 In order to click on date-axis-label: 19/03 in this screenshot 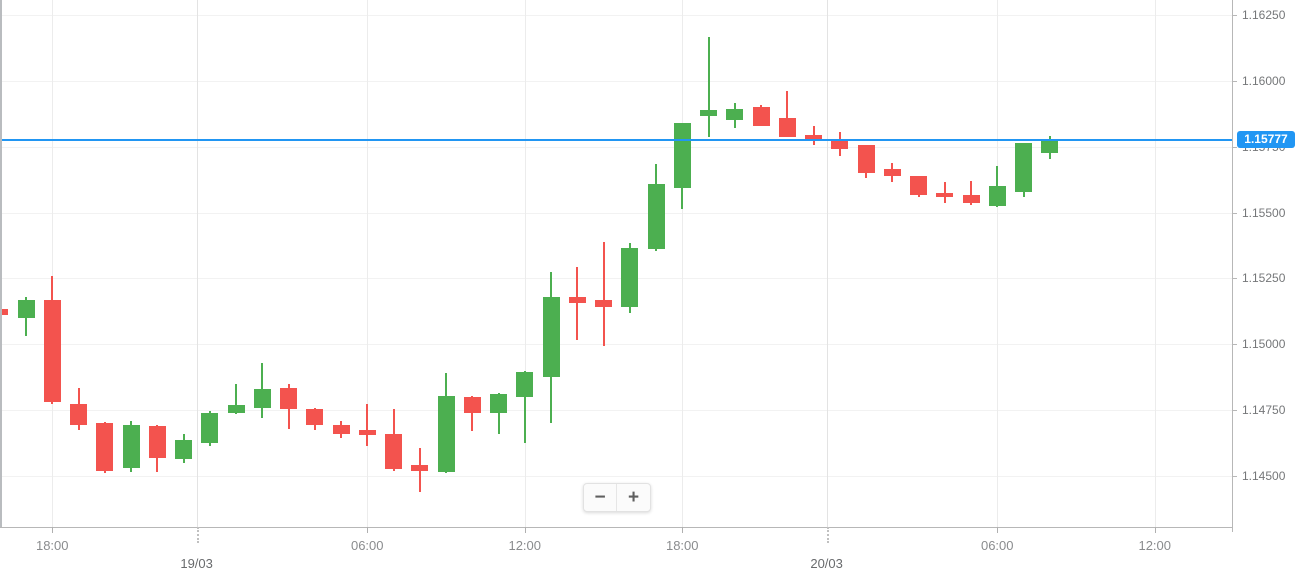, I will do `click(196, 563)`.